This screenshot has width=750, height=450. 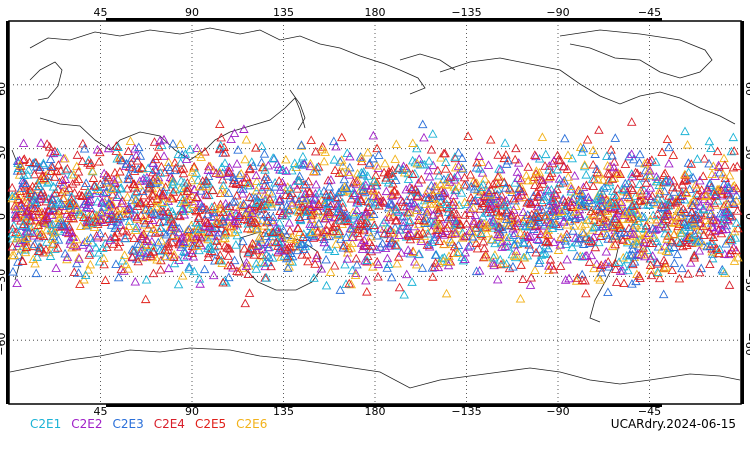 I want to click on top-lon-label: −135, so click(x=466, y=12).